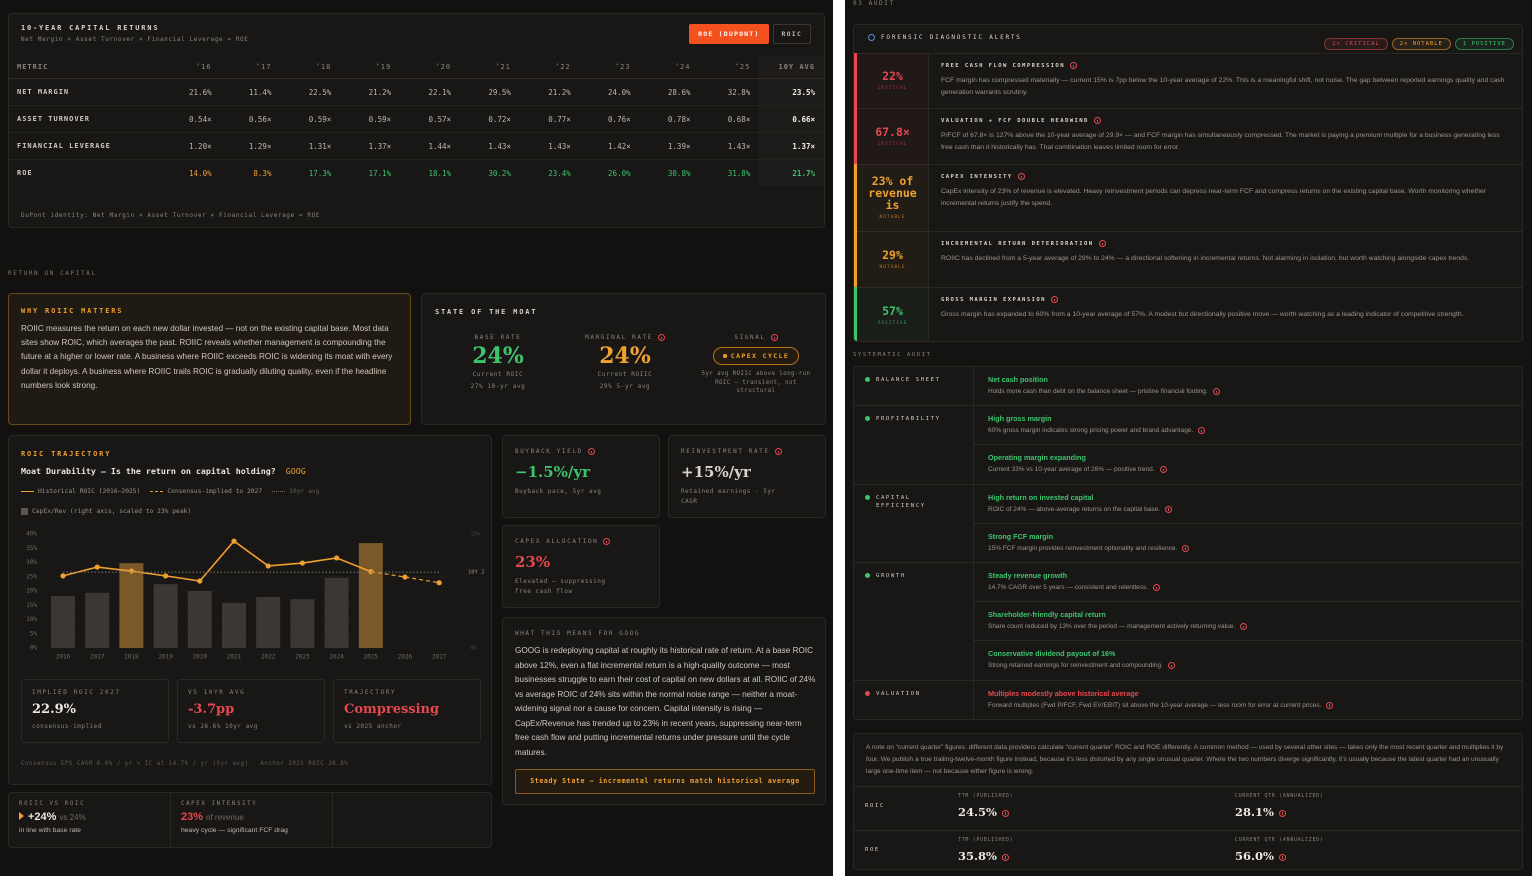 The width and height of the screenshot is (1532, 876). Describe the element at coordinates (250, 146) in the screenshot. I see `table-cell: 1.29×` at that location.